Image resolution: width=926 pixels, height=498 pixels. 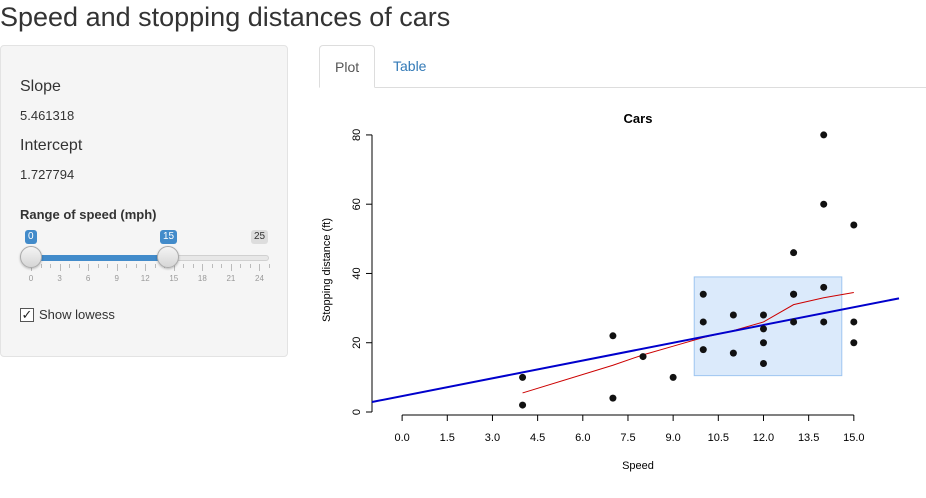 I want to click on slider-handle-high, so click(x=168, y=257).